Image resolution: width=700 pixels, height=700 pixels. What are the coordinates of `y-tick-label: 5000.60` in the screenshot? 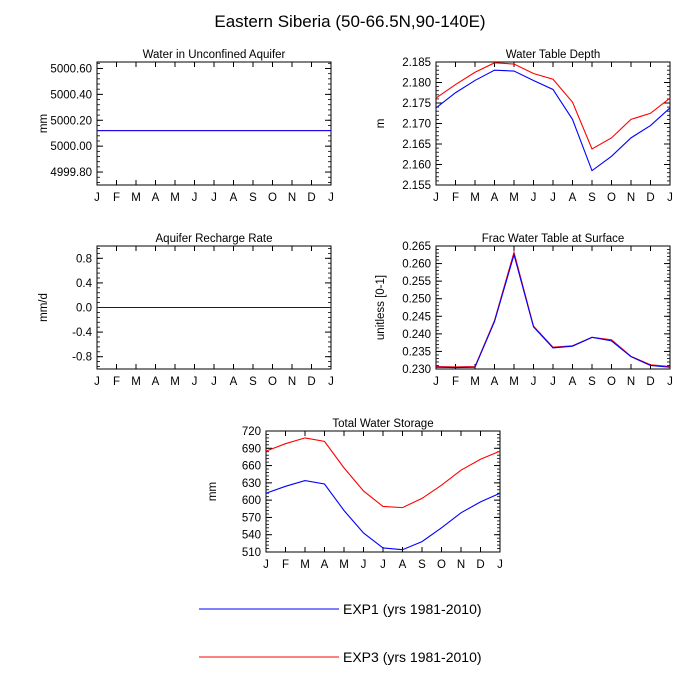 It's located at (71, 69).